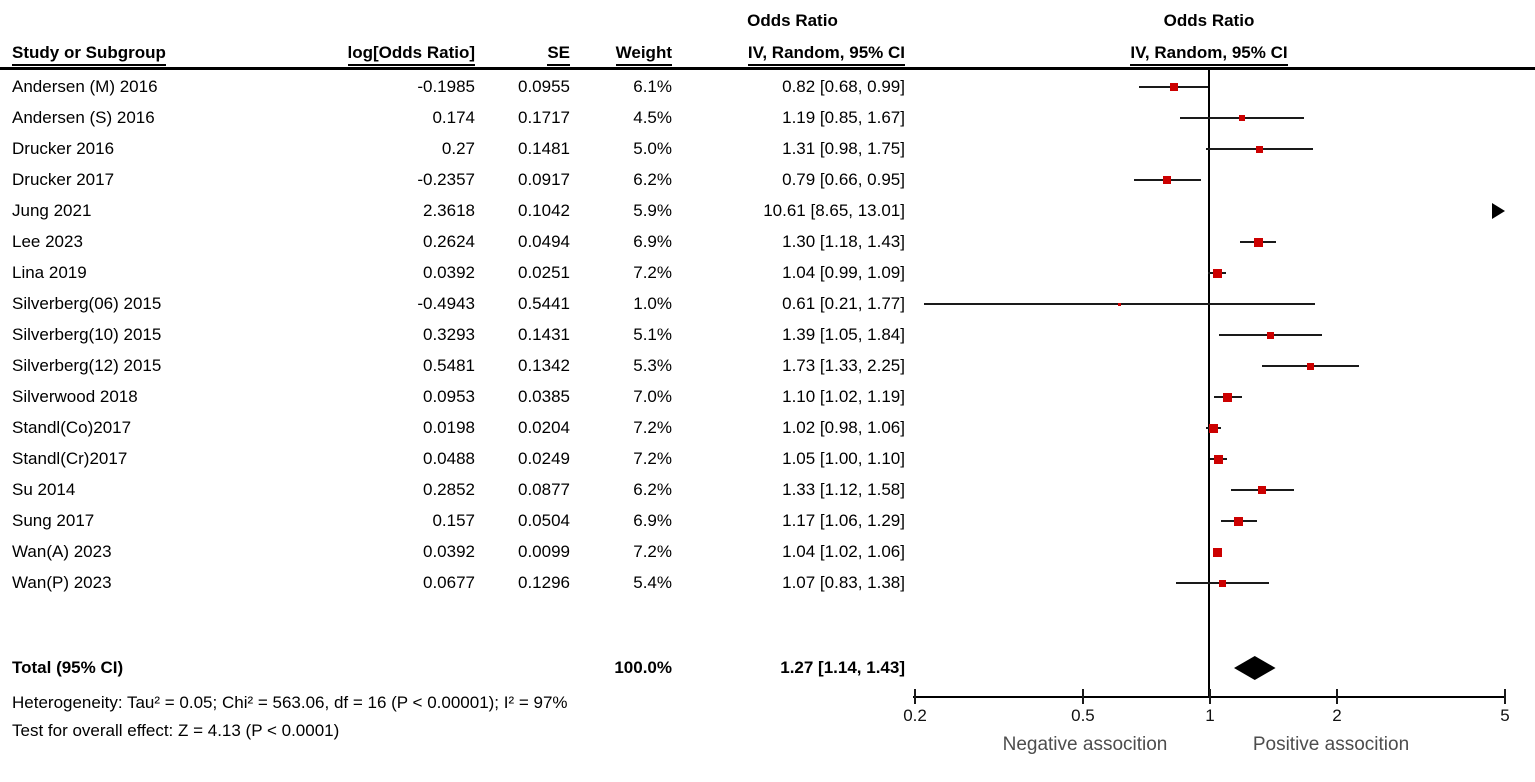  I want to click on study-se: 0.0099, so click(544, 551).